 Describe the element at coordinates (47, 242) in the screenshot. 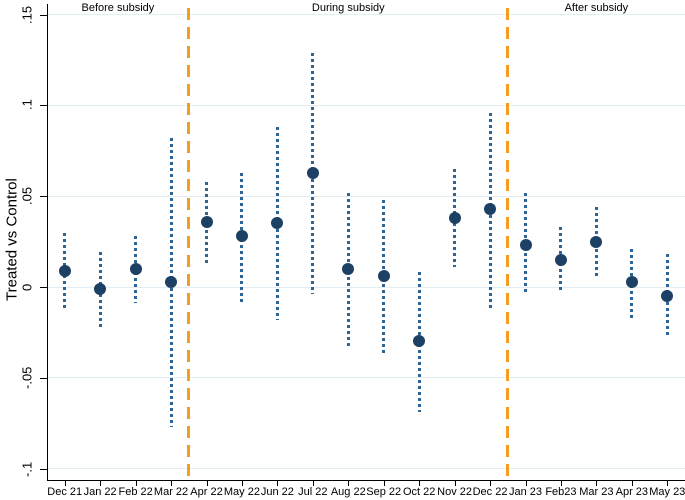

I see `y-axis-line` at that location.